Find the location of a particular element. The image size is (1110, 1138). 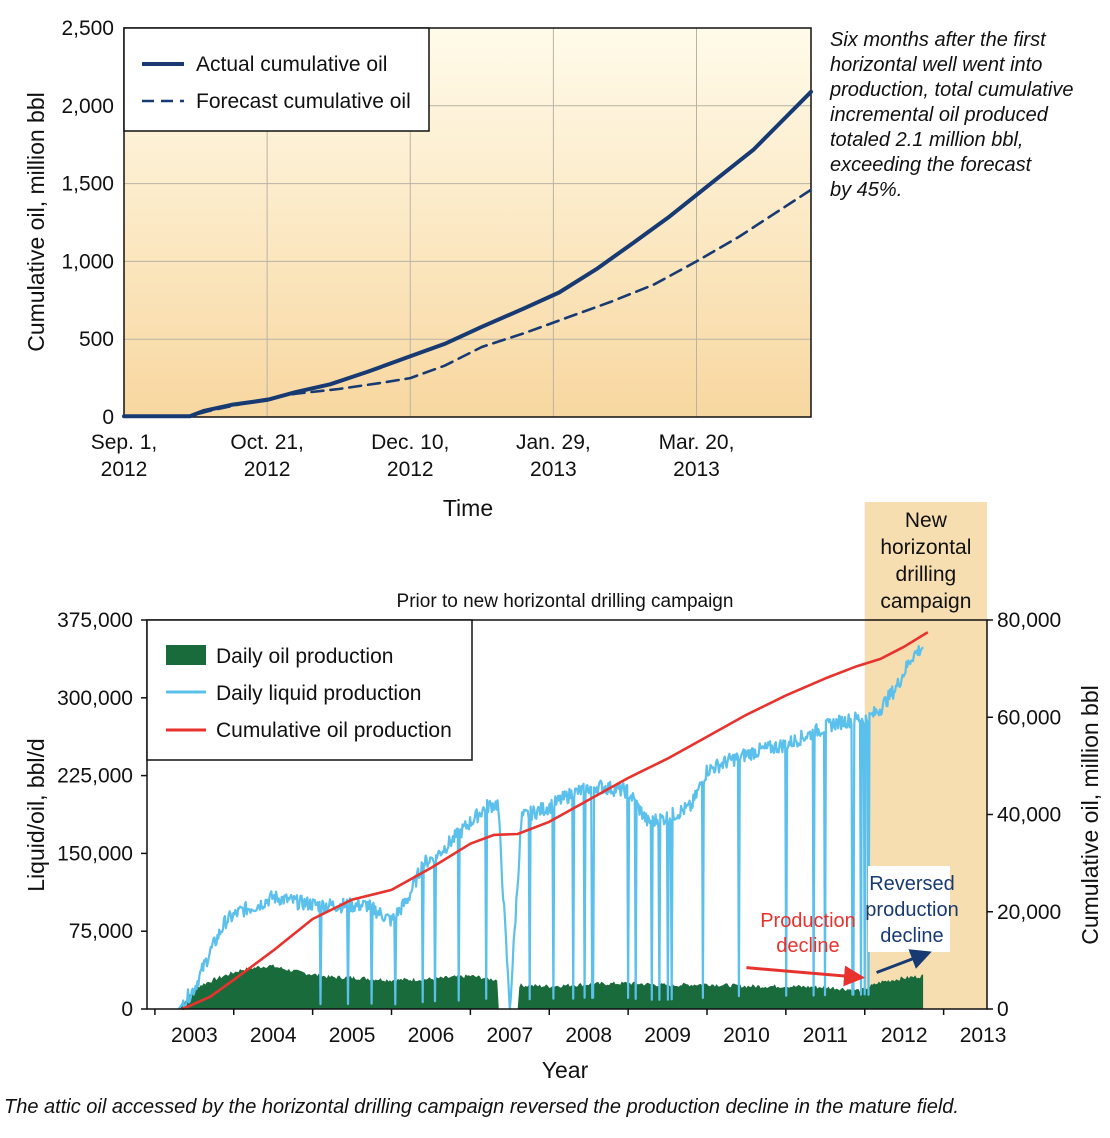

x-axis-title-line: Time is located at coordinates (468, 508).